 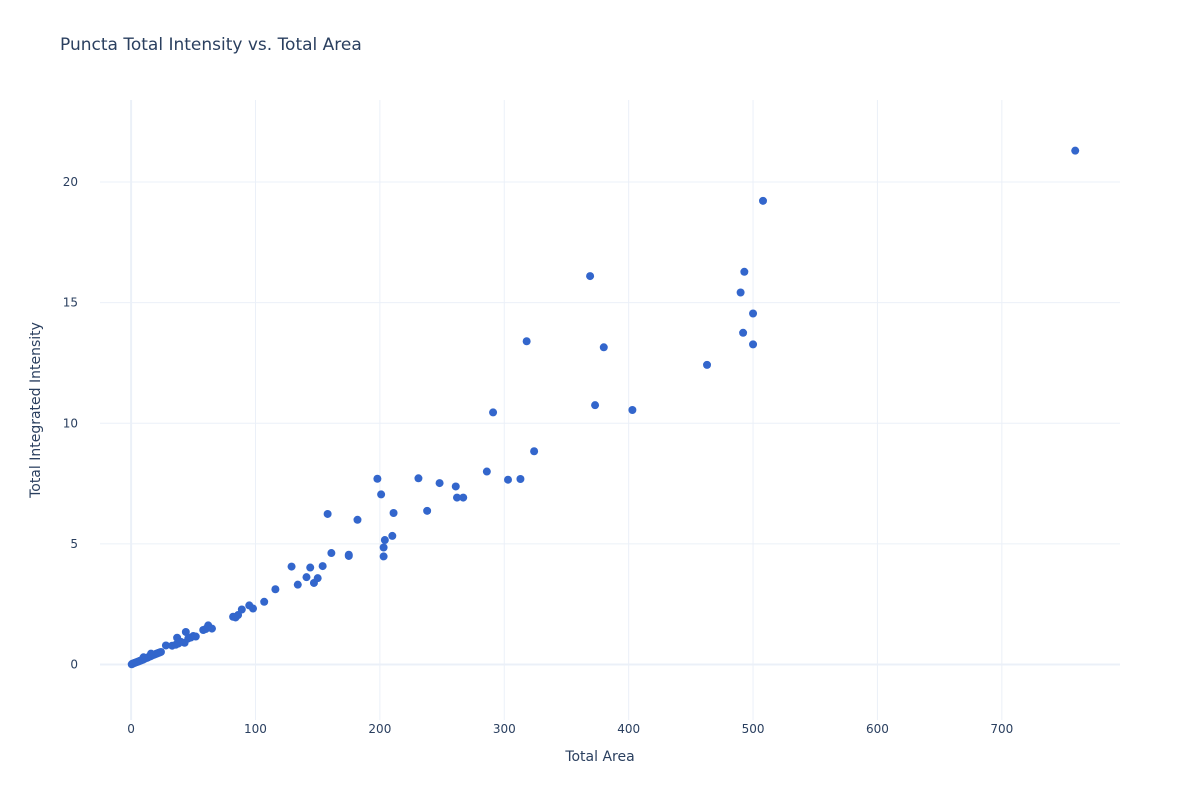 What do you see at coordinates (70, 303) in the screenshot?
I see `y-tick-label: 15` at bounding box center [70, 303].